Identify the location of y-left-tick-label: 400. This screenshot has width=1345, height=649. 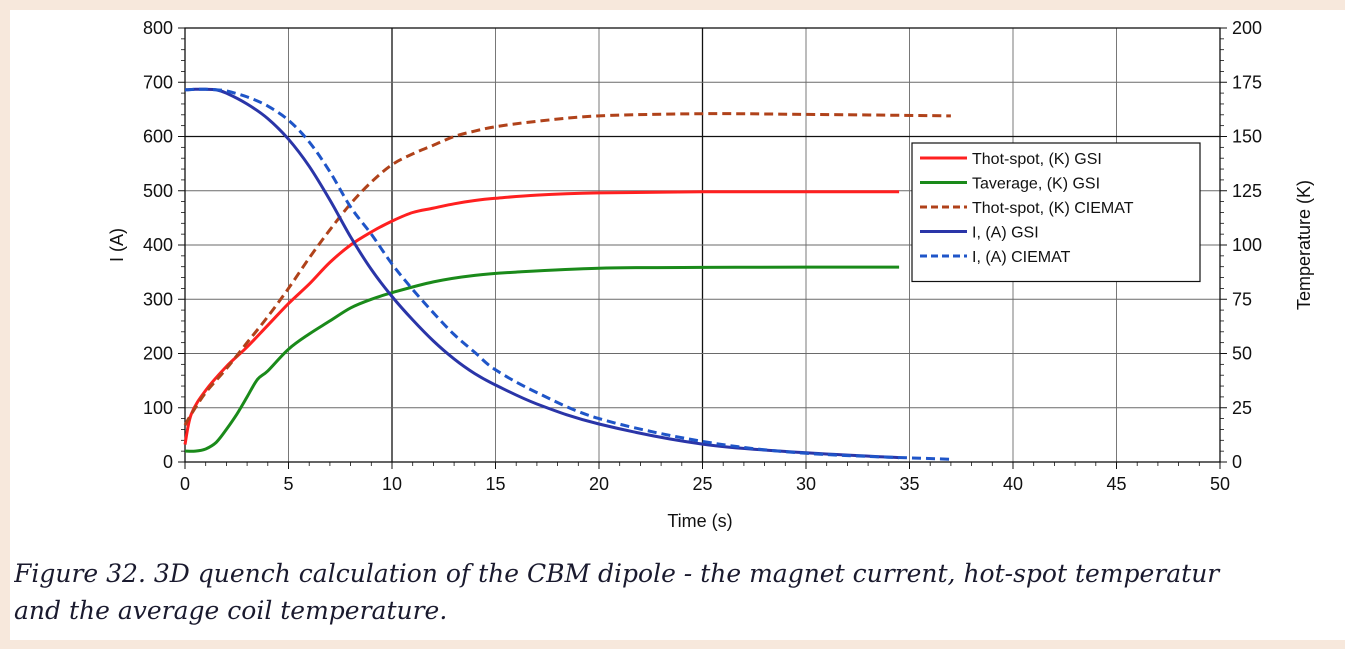
(158, 245).